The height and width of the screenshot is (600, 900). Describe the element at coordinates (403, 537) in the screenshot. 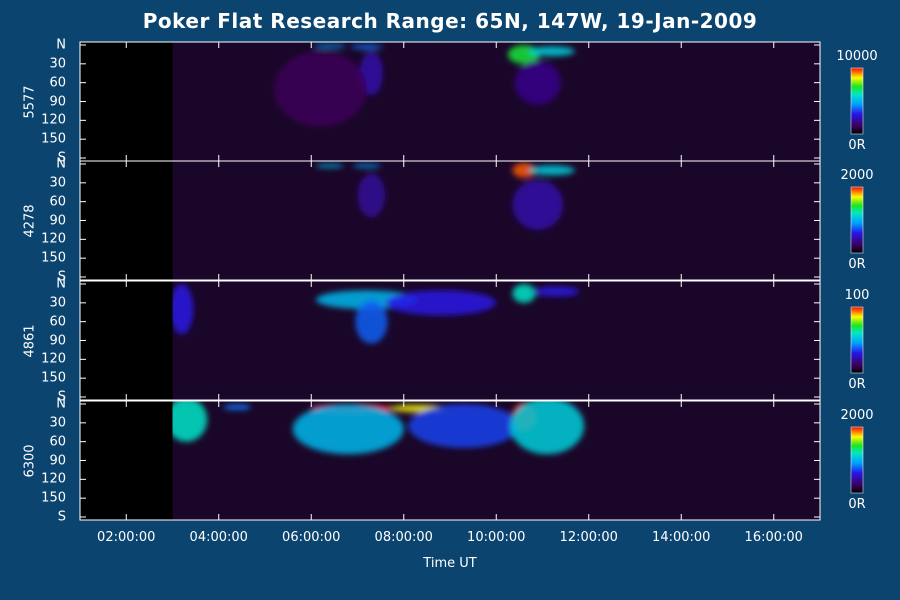

I see `x-tick-label: 08:00:00` at that location.